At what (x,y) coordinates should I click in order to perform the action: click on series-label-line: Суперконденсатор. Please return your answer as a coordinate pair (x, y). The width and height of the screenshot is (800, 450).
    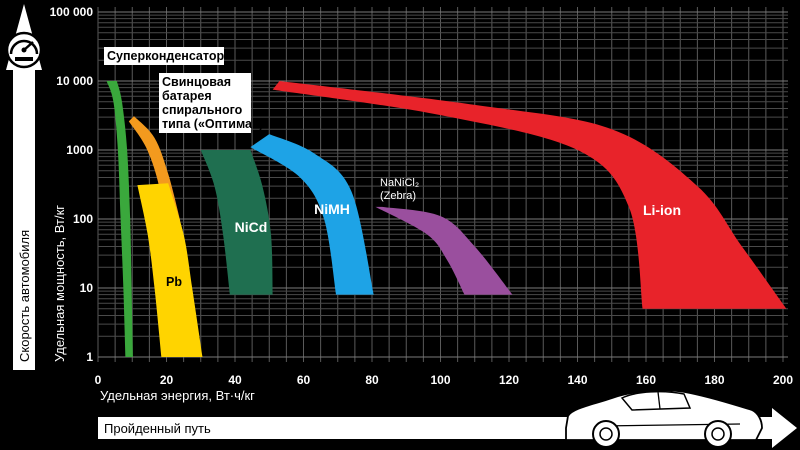
    Looking at the image, I should click on (165, 56).